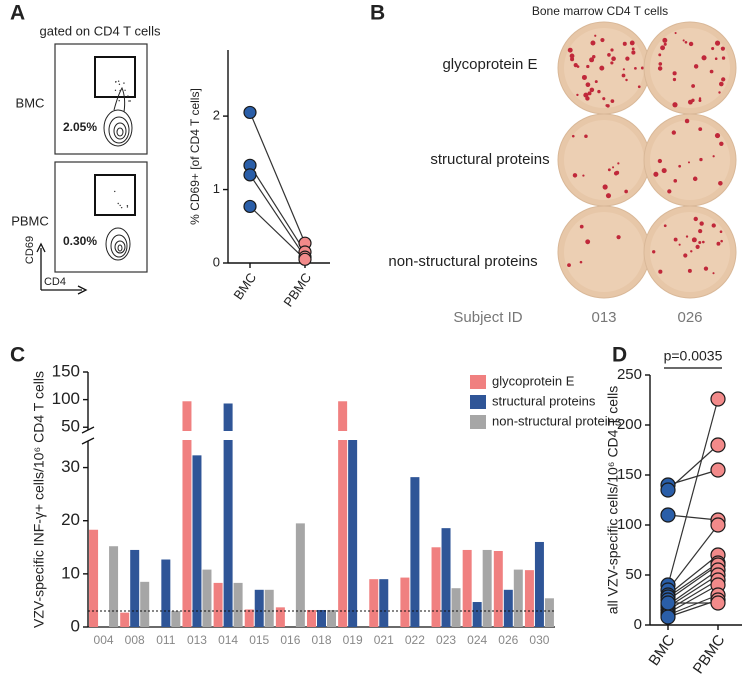  I want to click on flow-title: gated on CD4 T cells, so click(100, 30).